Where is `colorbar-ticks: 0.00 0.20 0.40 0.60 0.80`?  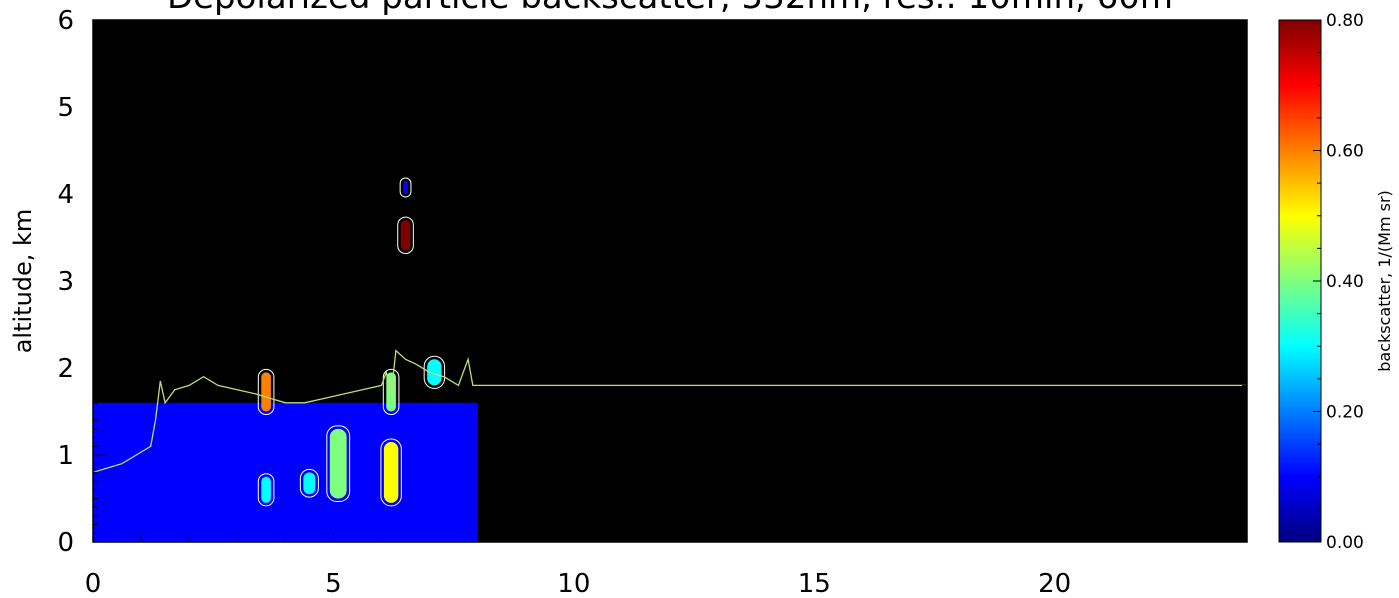
colorbar-ticks: 0.00 0.20 0.40 0.60 0.80 is located at coordinates (1338, 282).